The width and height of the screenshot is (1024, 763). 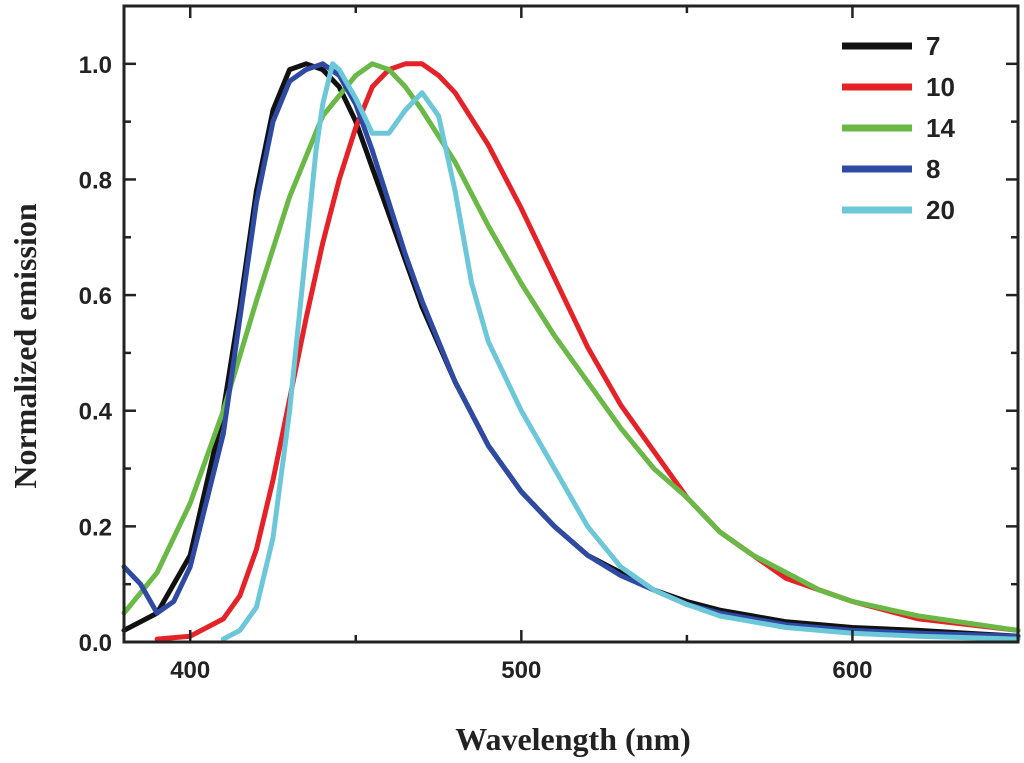 What do you see at coordinates (940, 128) in the screenshot?
I see `legend-label-14: 14` at bounding box center [940, 128].